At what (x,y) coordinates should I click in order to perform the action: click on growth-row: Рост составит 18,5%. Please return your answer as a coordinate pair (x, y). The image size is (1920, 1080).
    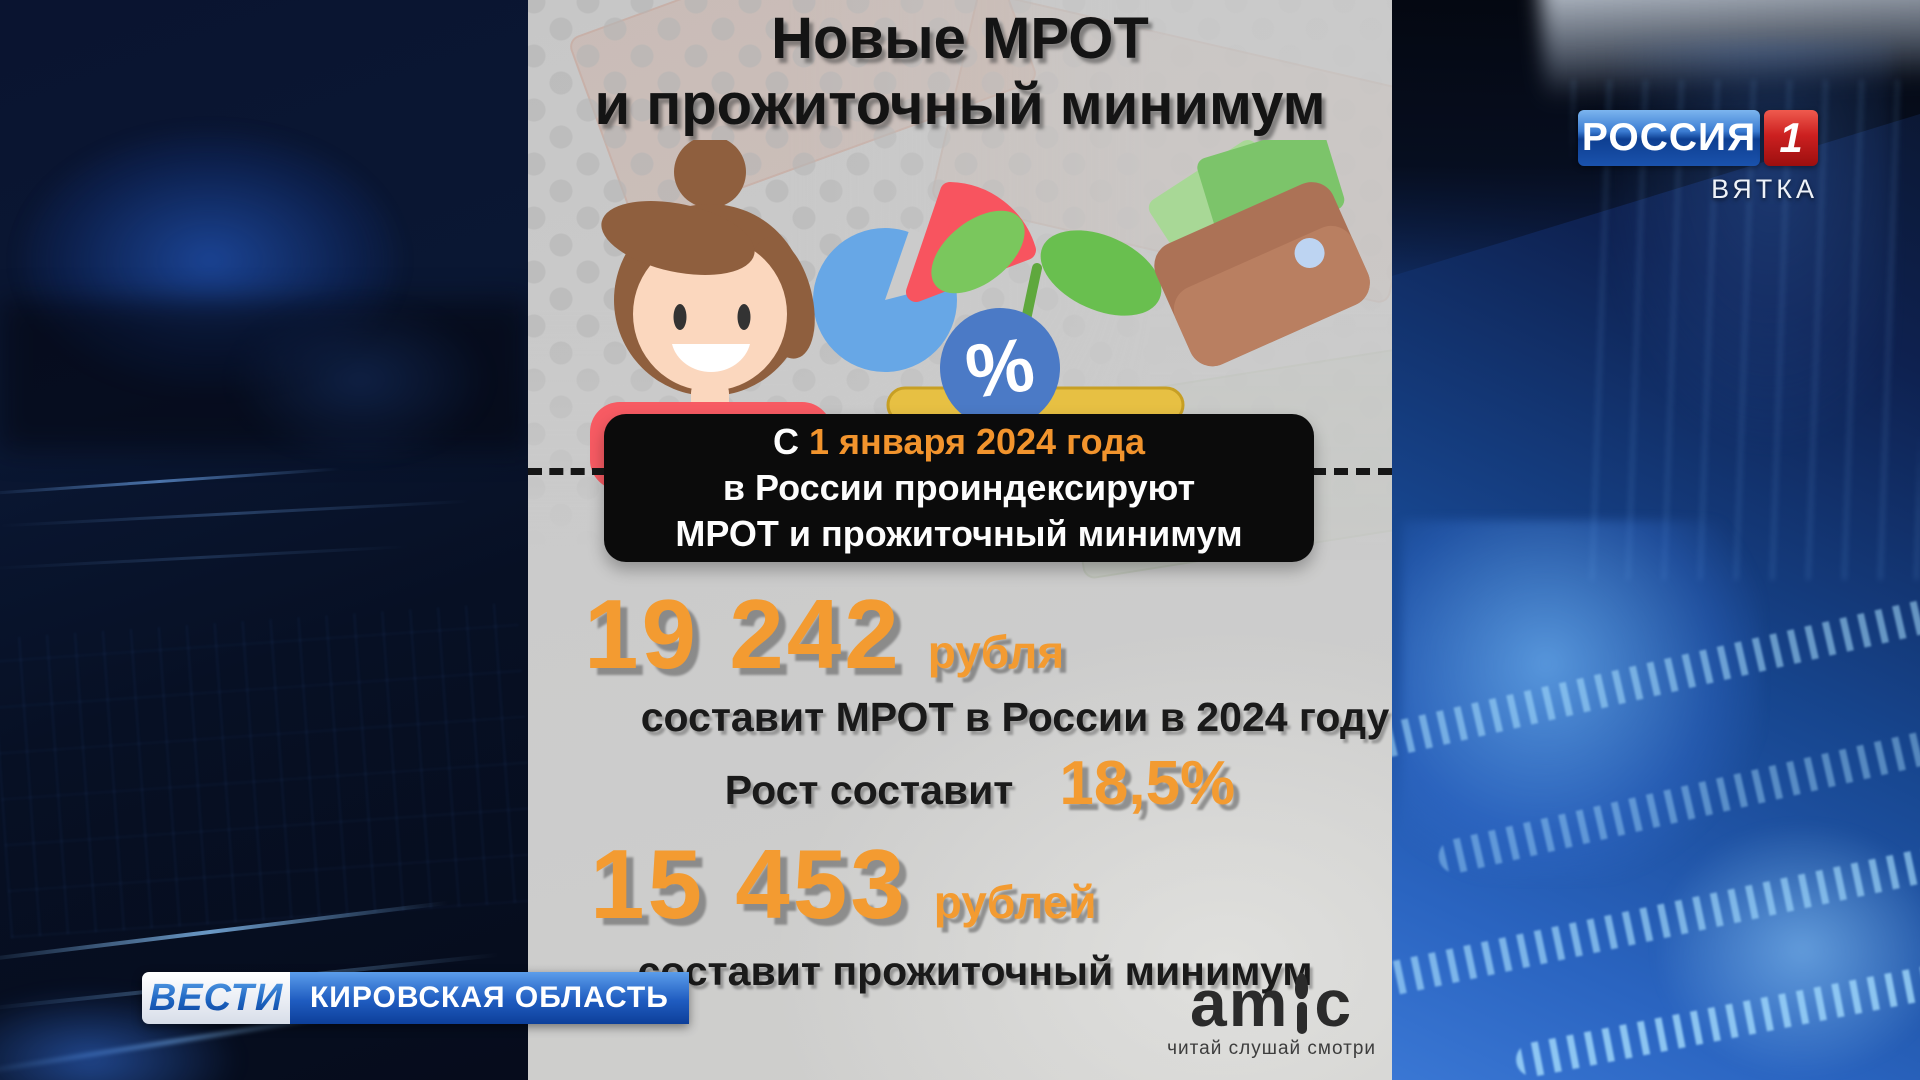
    Looking at the image, I should click on (960, 783).